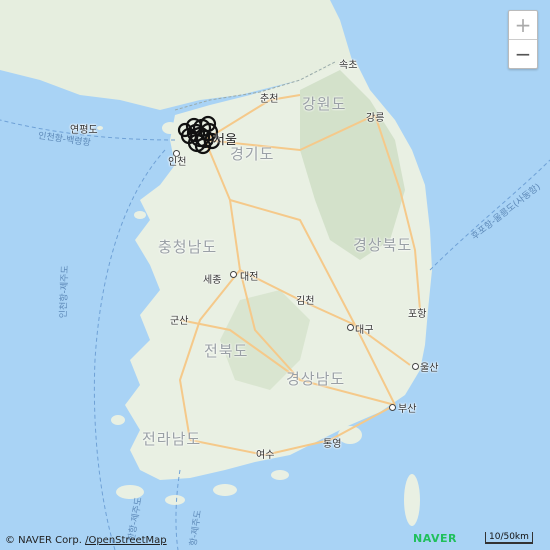 The height and width of the screenshot is (550, 550). I want to click on zoom-control: + −, so click(523, 39).